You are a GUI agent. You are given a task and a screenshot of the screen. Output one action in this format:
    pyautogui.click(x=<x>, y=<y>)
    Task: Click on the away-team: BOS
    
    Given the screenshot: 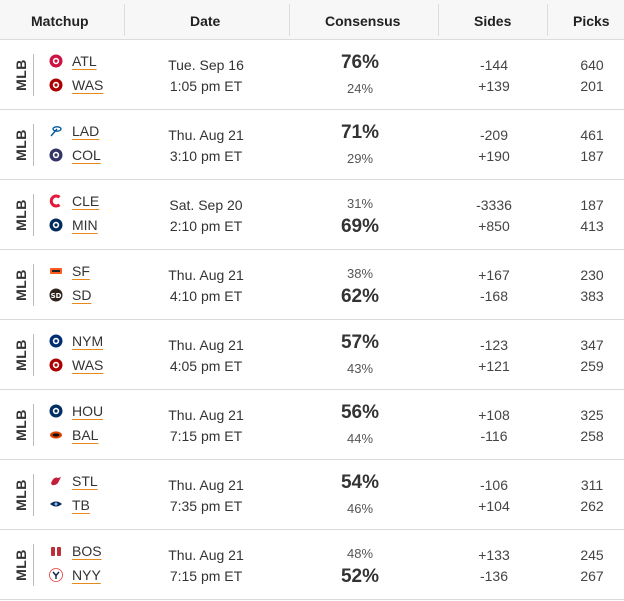 What is the action you would take?
    pyautogui.click(x=75, y=551)
    